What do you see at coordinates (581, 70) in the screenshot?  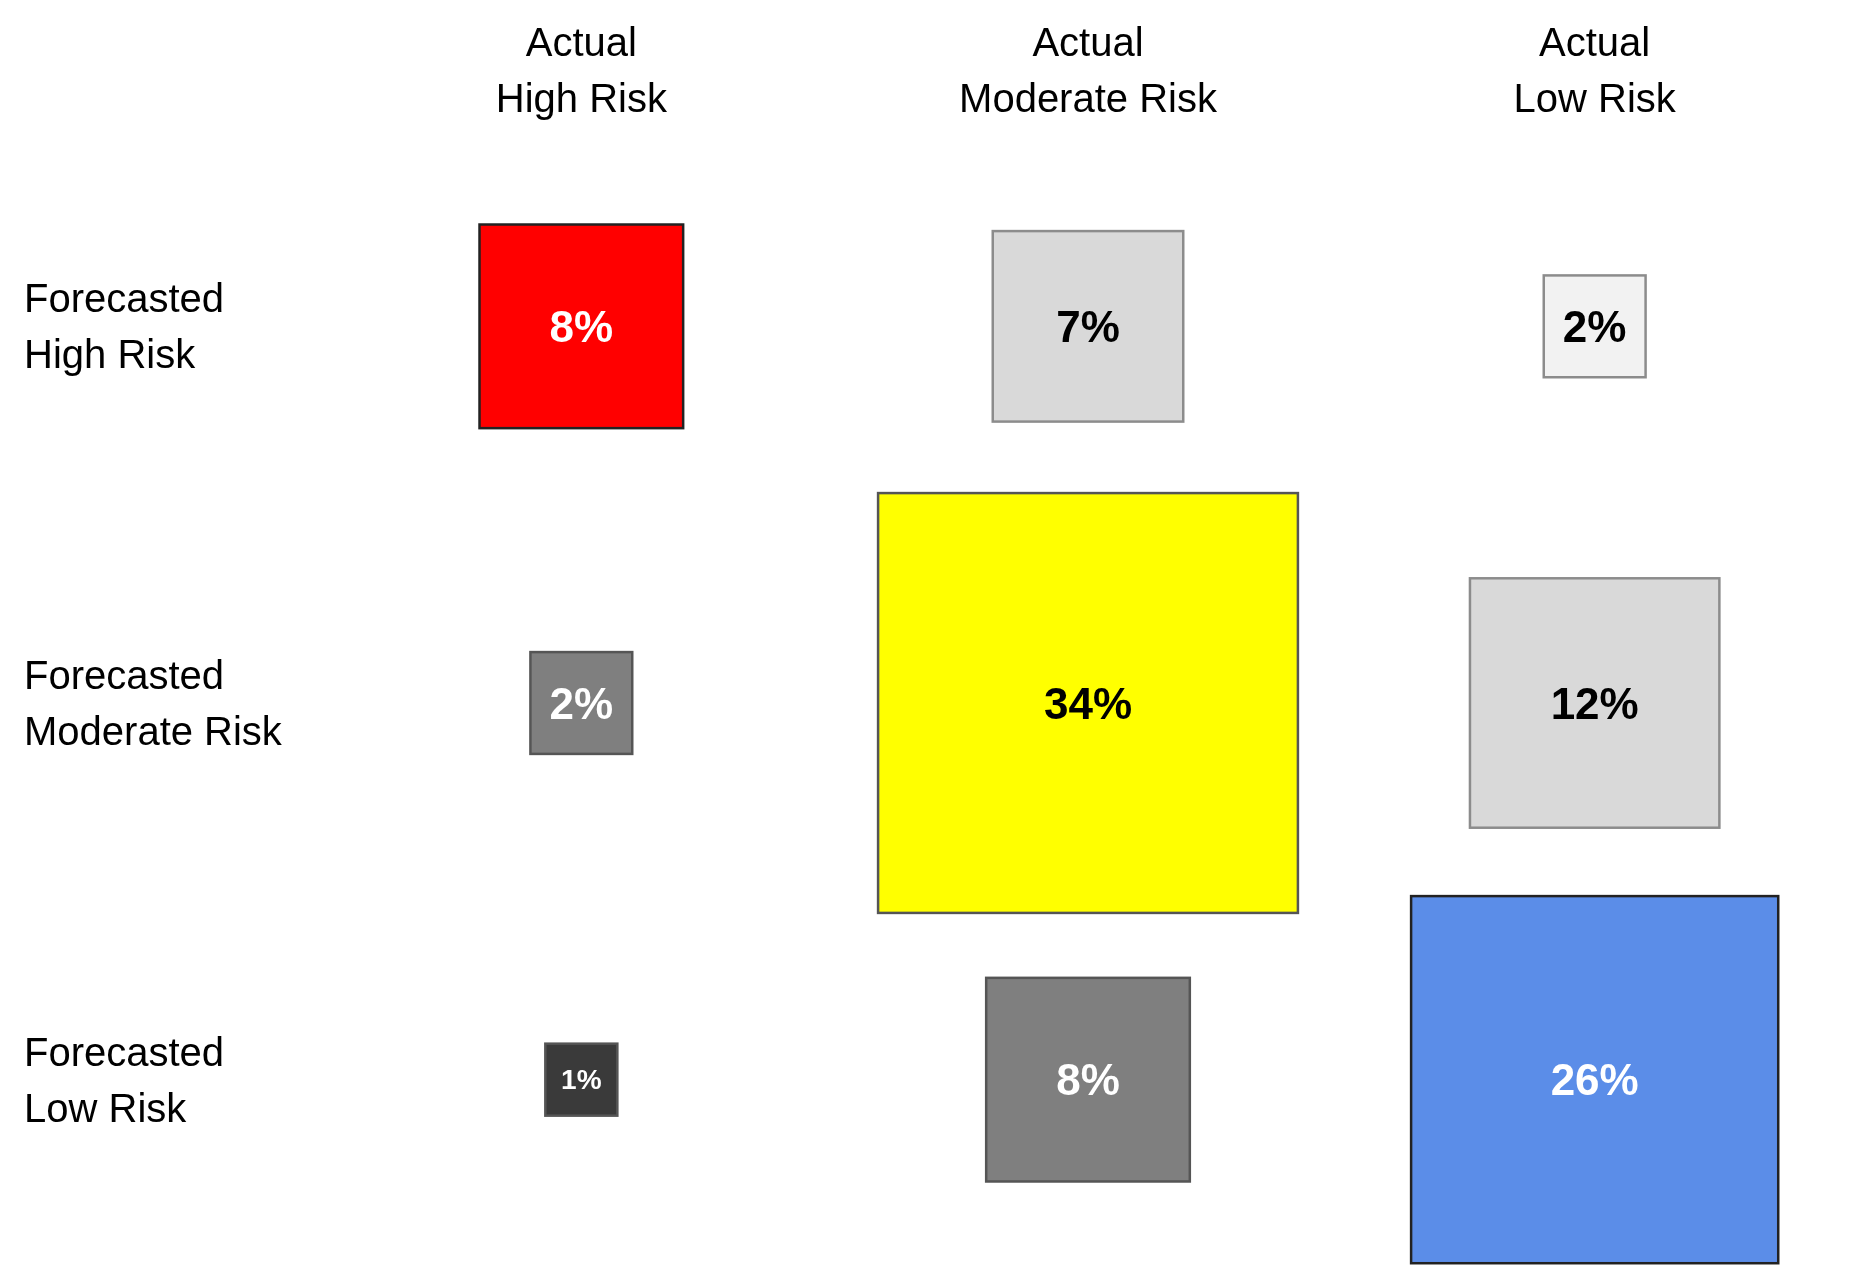 I see `x-tick-label: Actual High Risk` at bounding box center [581, 70].